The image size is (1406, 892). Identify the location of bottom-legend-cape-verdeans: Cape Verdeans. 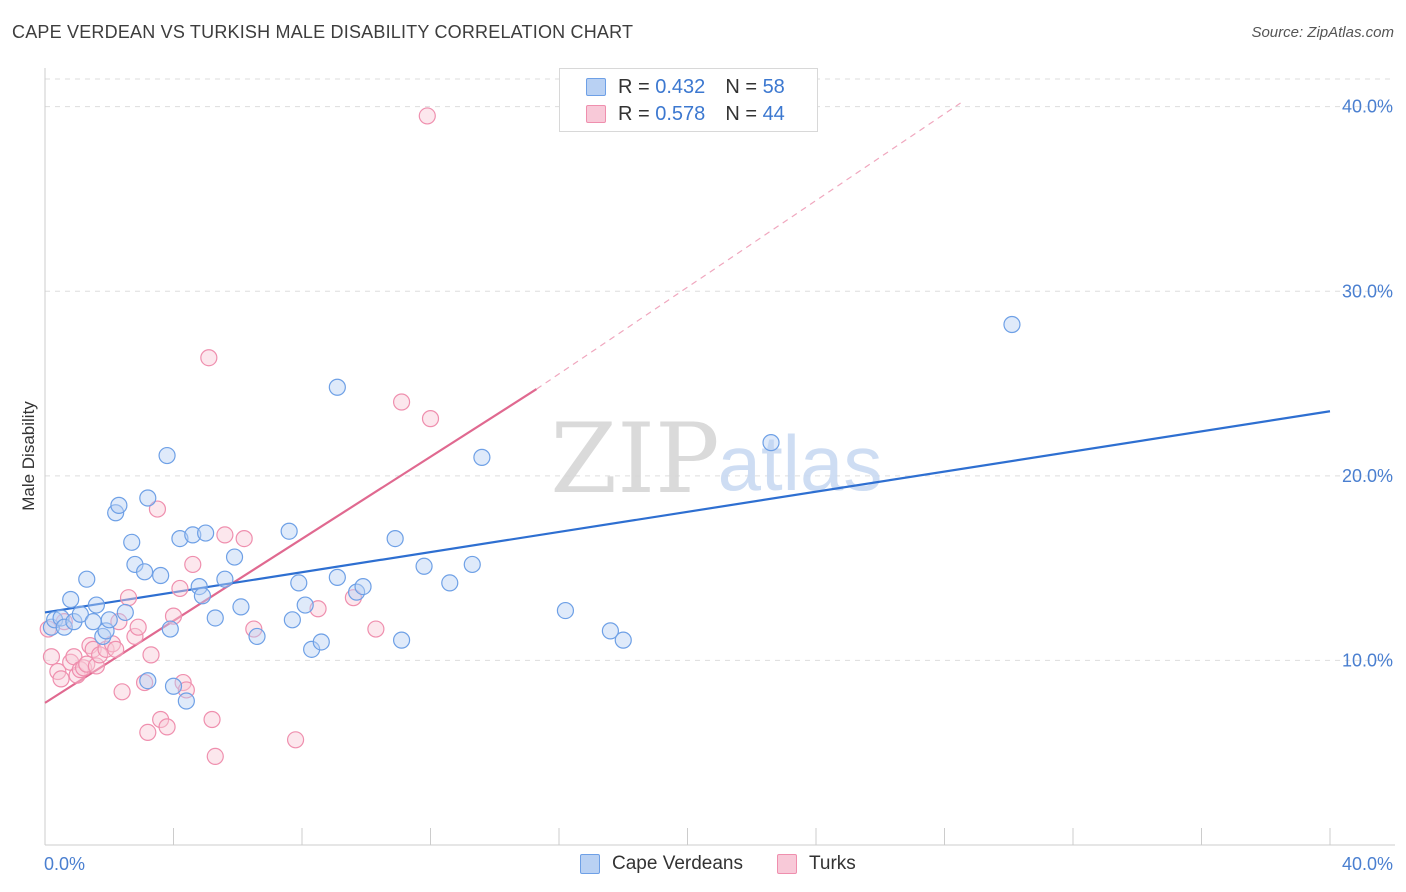
(661, 864).